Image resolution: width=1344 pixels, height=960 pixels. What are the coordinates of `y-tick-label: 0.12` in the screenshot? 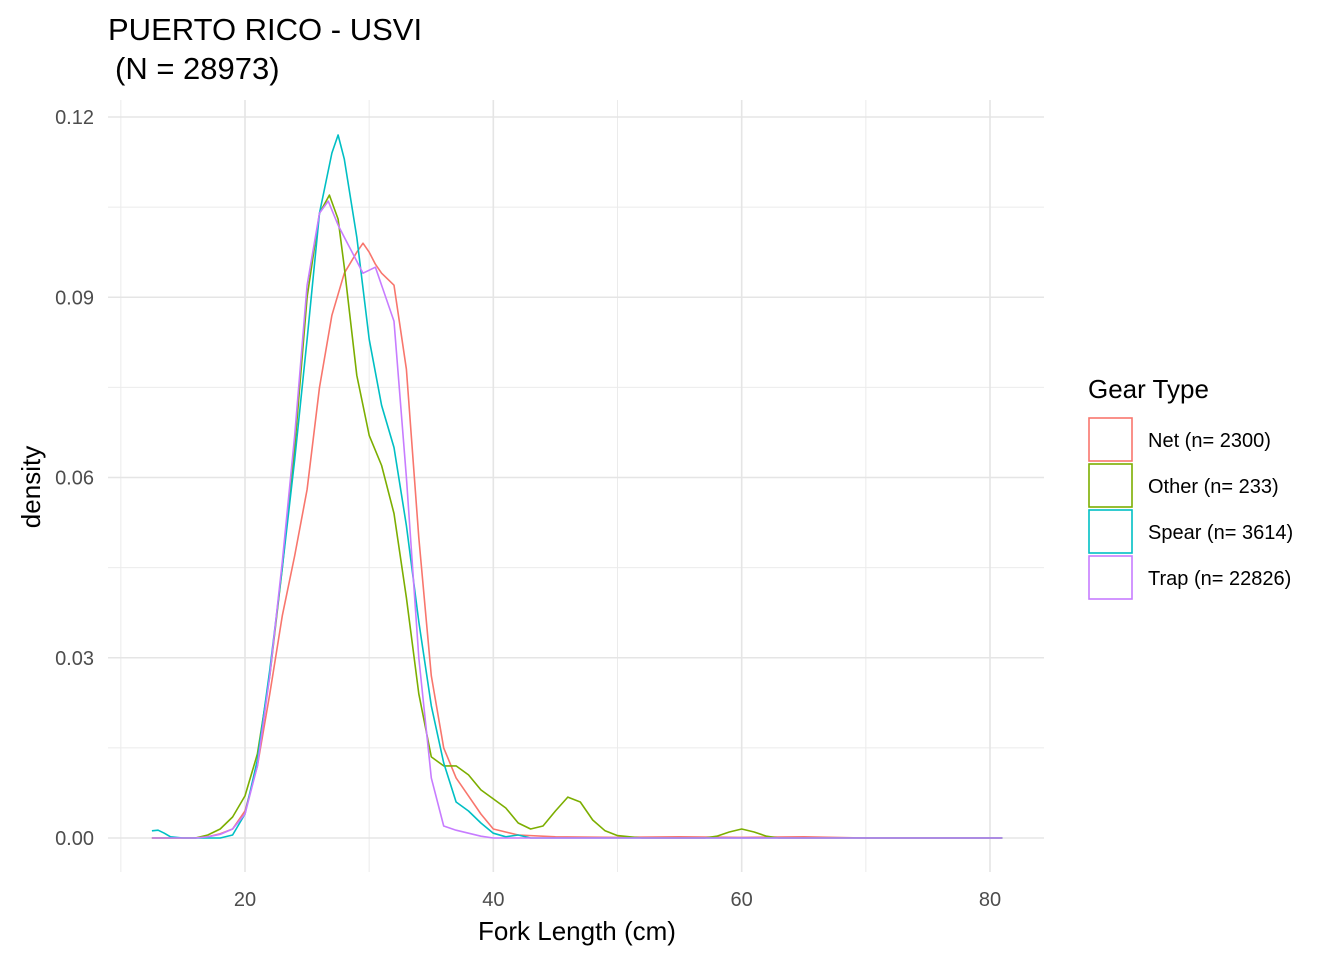 It's located at (74, 118).